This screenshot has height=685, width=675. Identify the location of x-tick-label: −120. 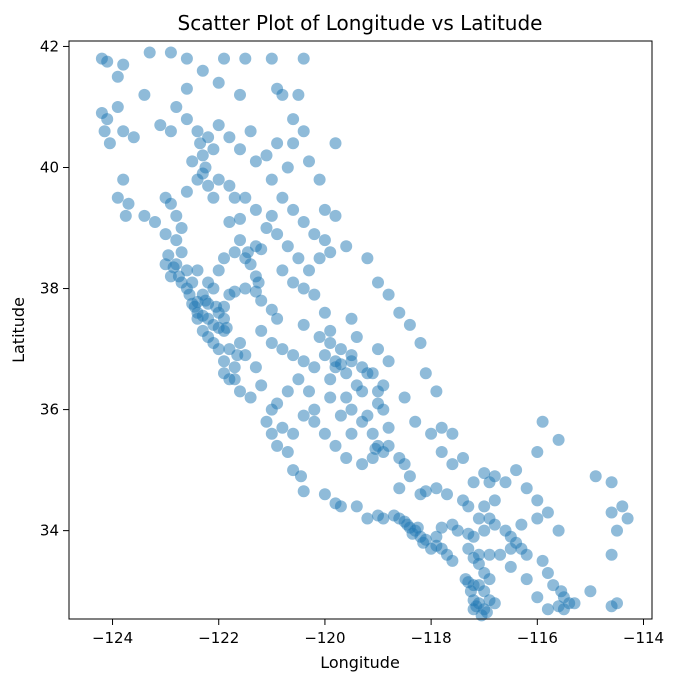
(324, 638).